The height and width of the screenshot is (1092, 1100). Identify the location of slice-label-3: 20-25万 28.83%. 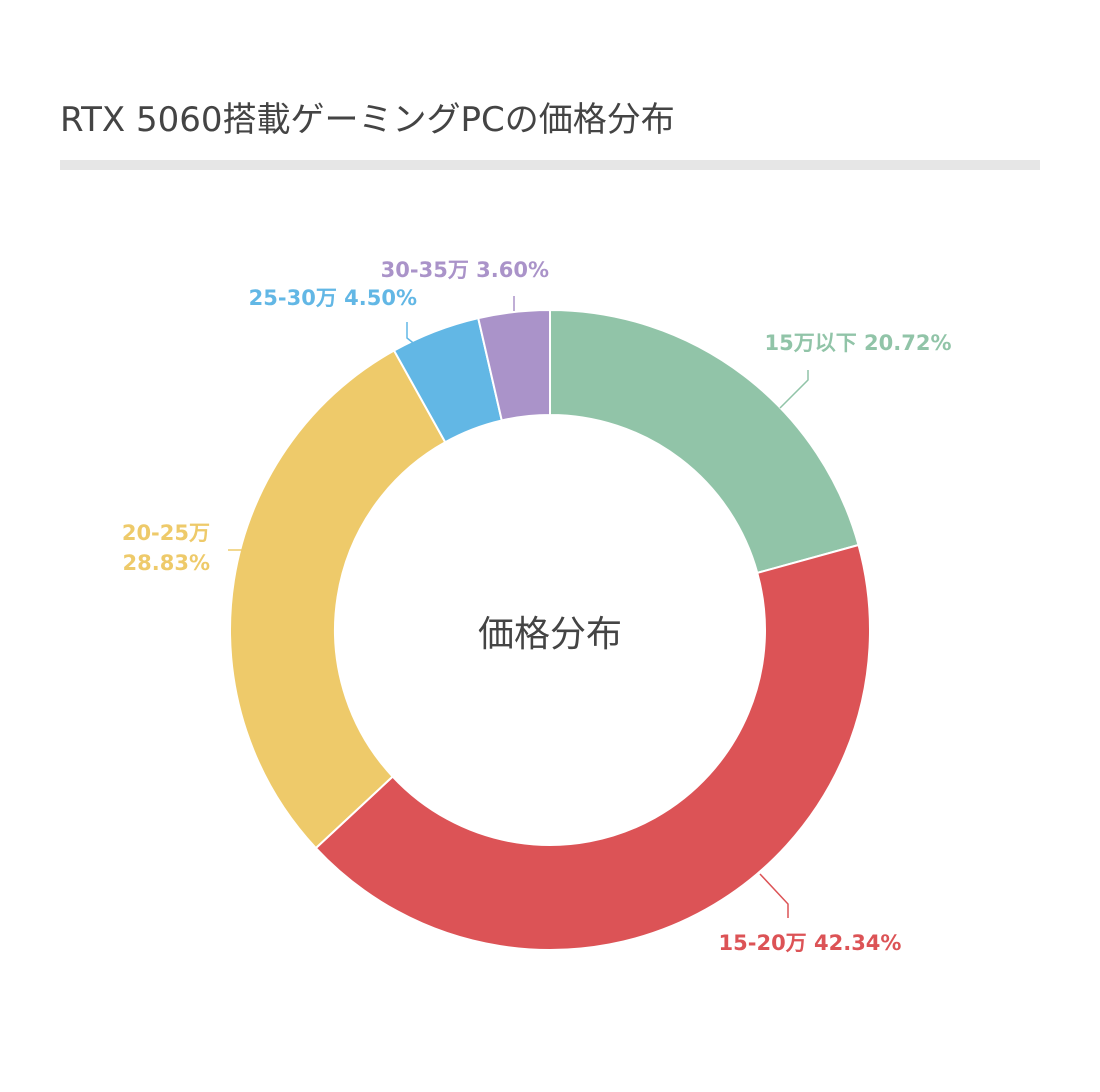
(166, 548).